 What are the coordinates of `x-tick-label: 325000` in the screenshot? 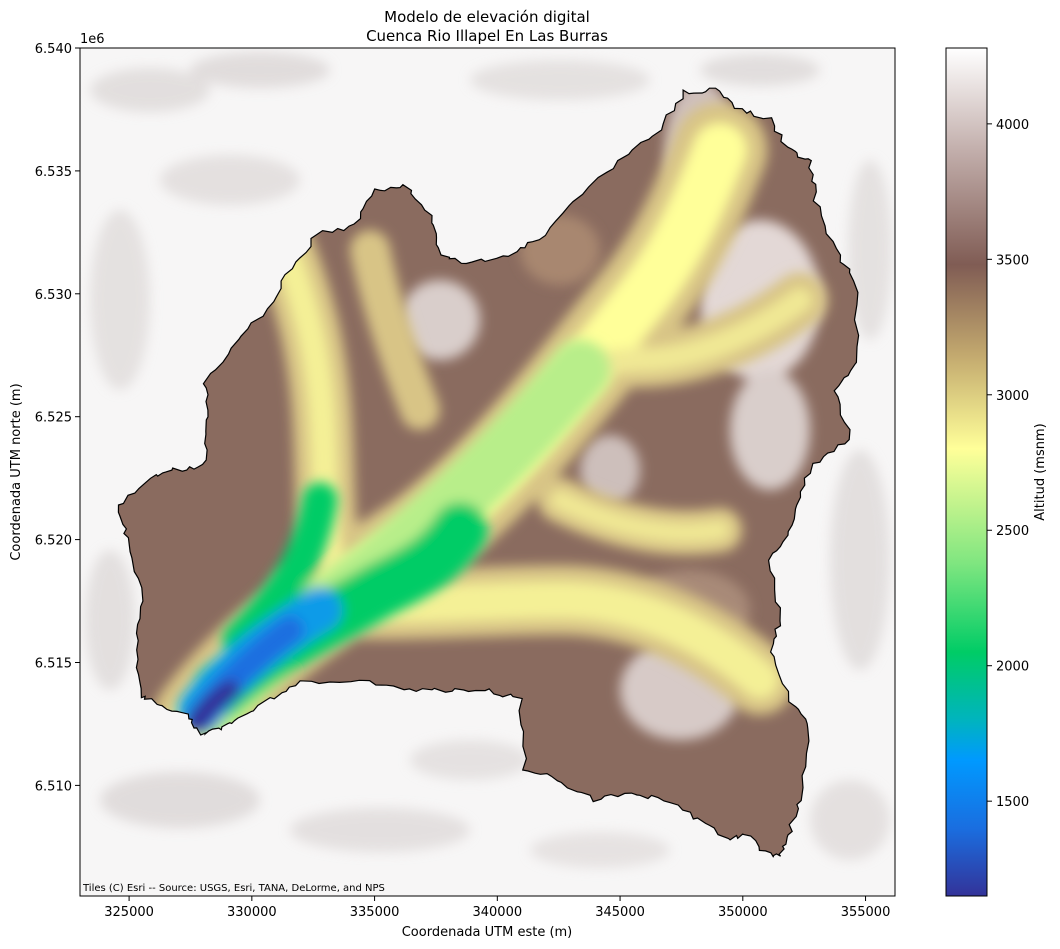 It's located at (129, 912).